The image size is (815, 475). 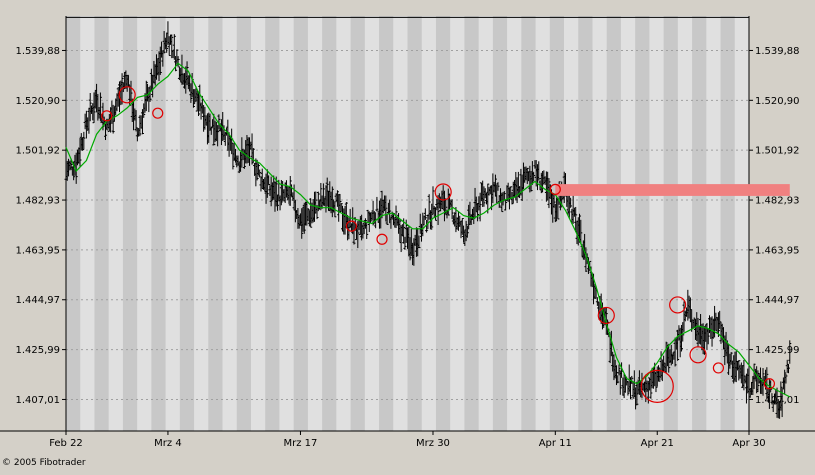 What do you see at coordinates (777, 201) in the screenshot?
I see `y-tick-label-right: 1.482,93` at bounding box center [777, 201].